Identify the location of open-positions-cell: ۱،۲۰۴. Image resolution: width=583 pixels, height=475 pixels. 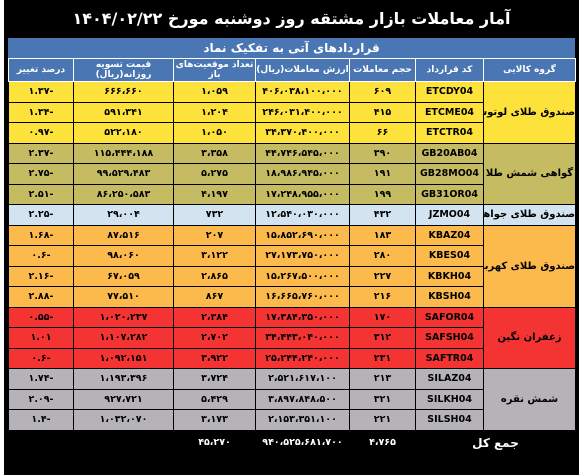
(214, 112).